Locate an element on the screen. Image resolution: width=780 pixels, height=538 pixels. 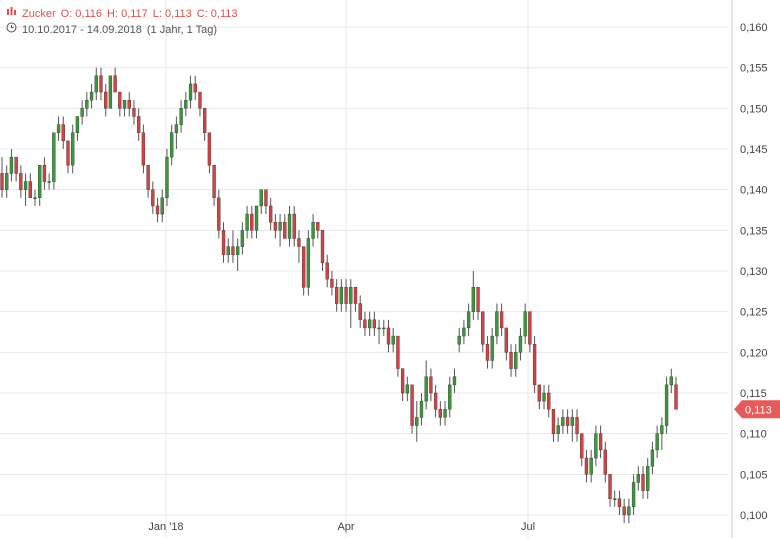
y-tick-label: 0,100 is located at coordinates (754, 516).